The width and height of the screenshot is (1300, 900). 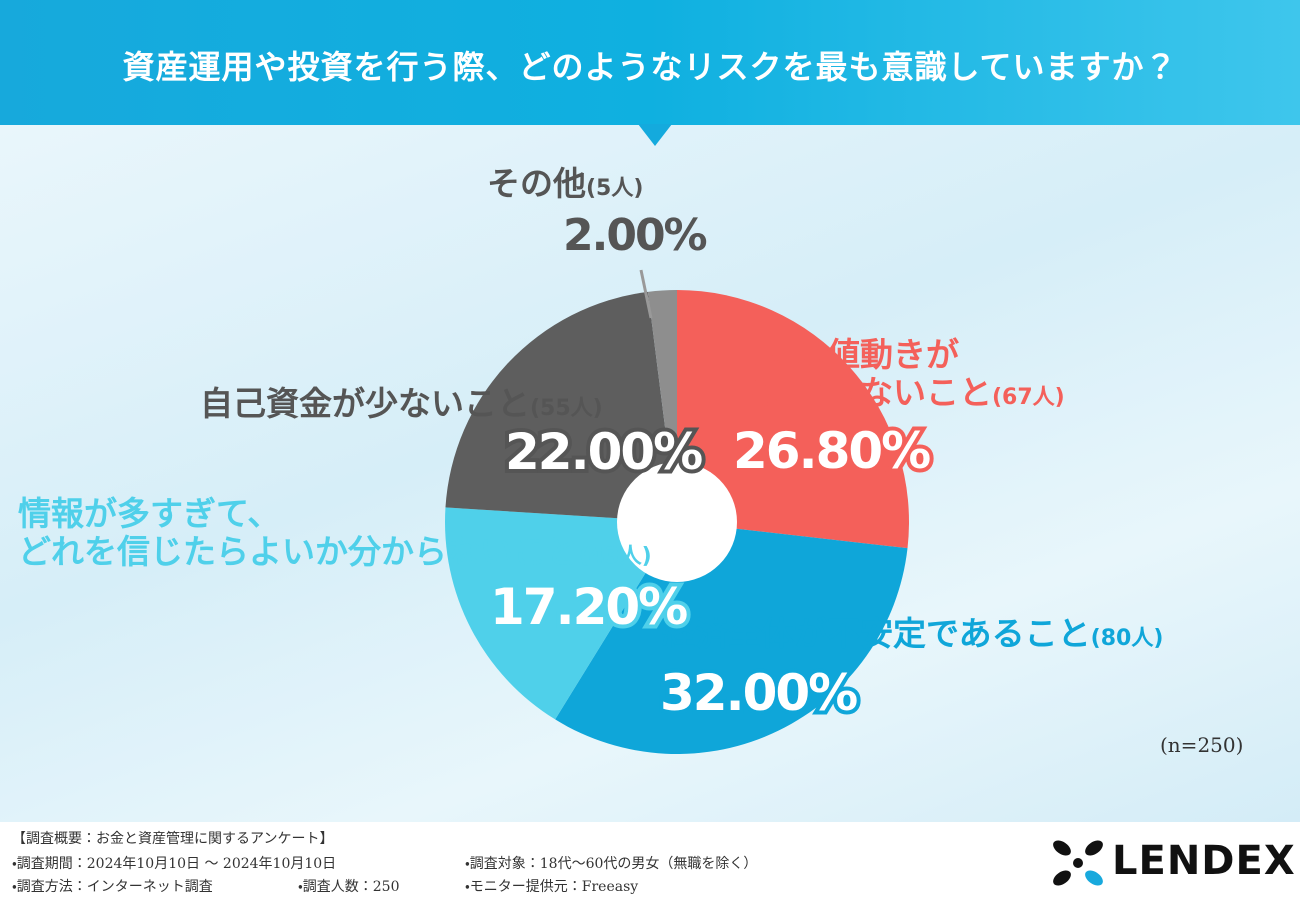 What do you see at coordinates (759, 693) in the screenshot?
I see `value-label: 32.00%` at bounding box center [759, 693].